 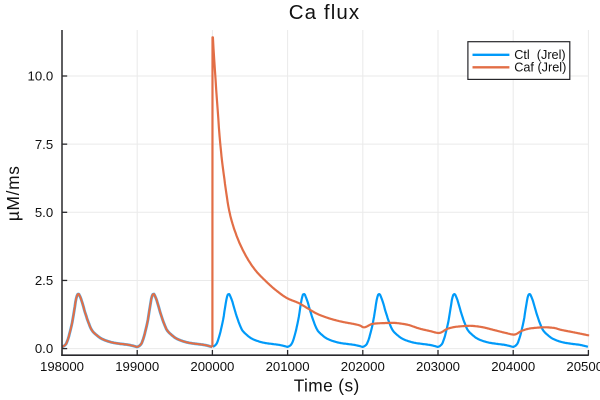 I want to click on svg-text: 2.5, so click(x=44, y=280).